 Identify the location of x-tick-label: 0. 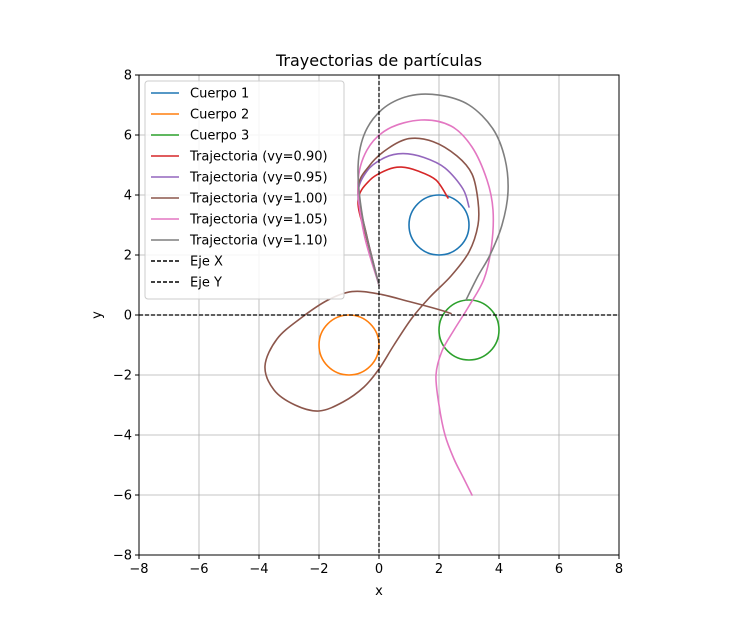
(379, 569).